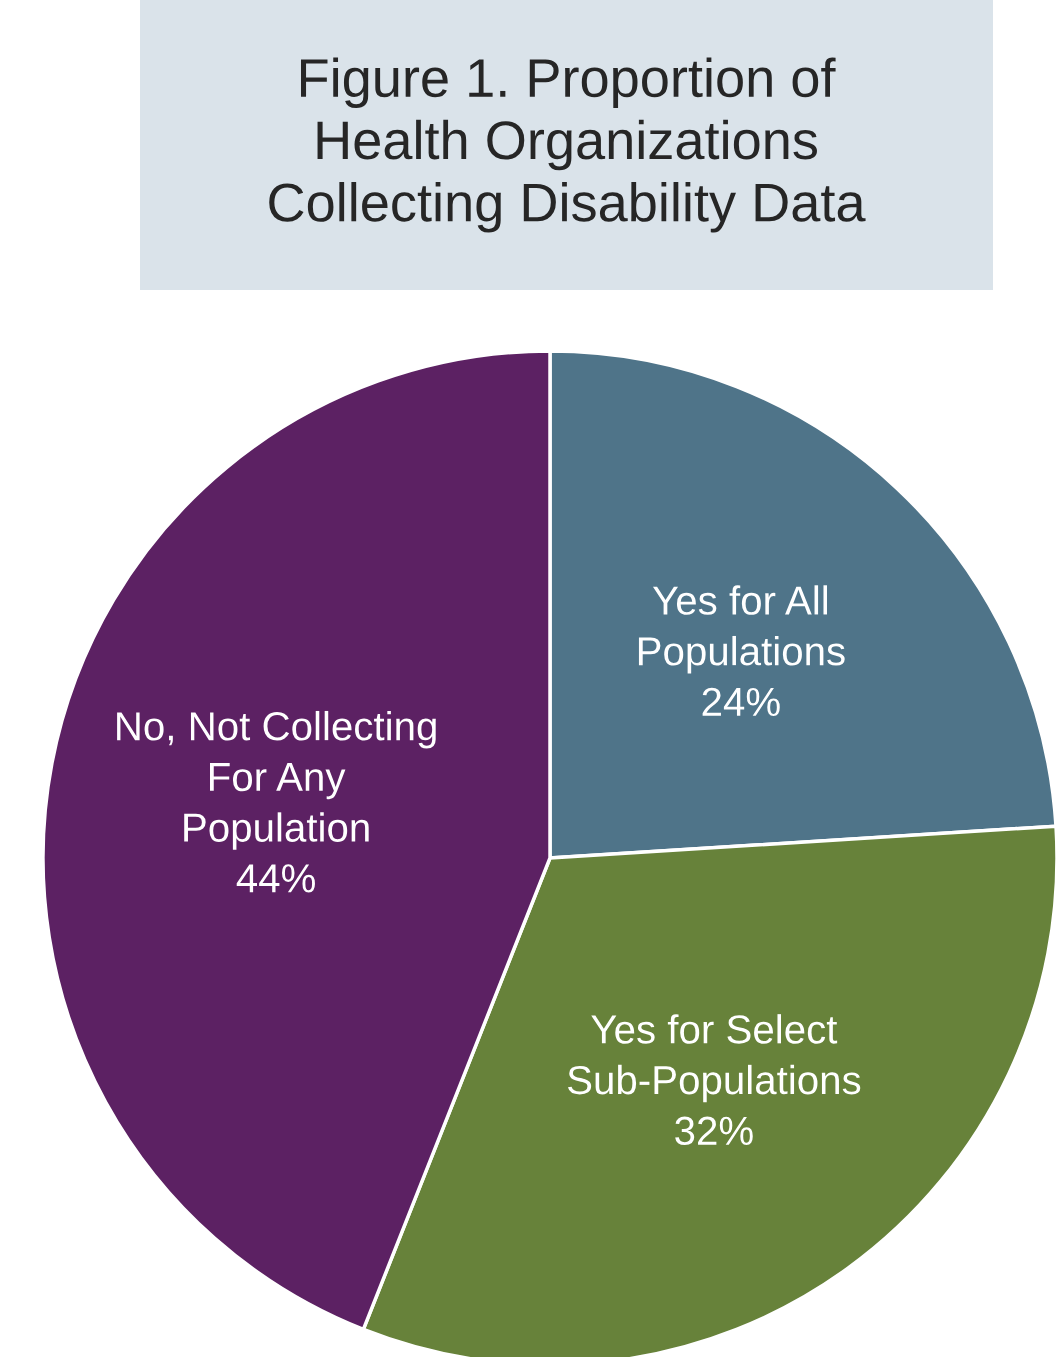  I want to click on data-label: 44%, so click(275, 878).